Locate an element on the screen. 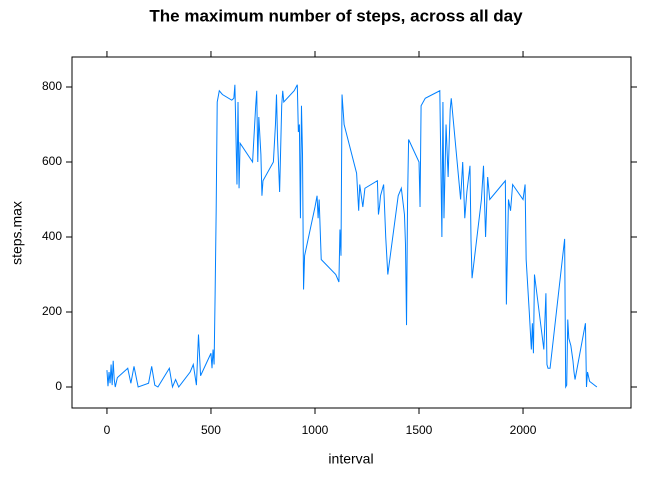 Image resolution: width=672 pixels, height=485 pixels. y-tick-label: 800 is located at coordinates (52, 86).